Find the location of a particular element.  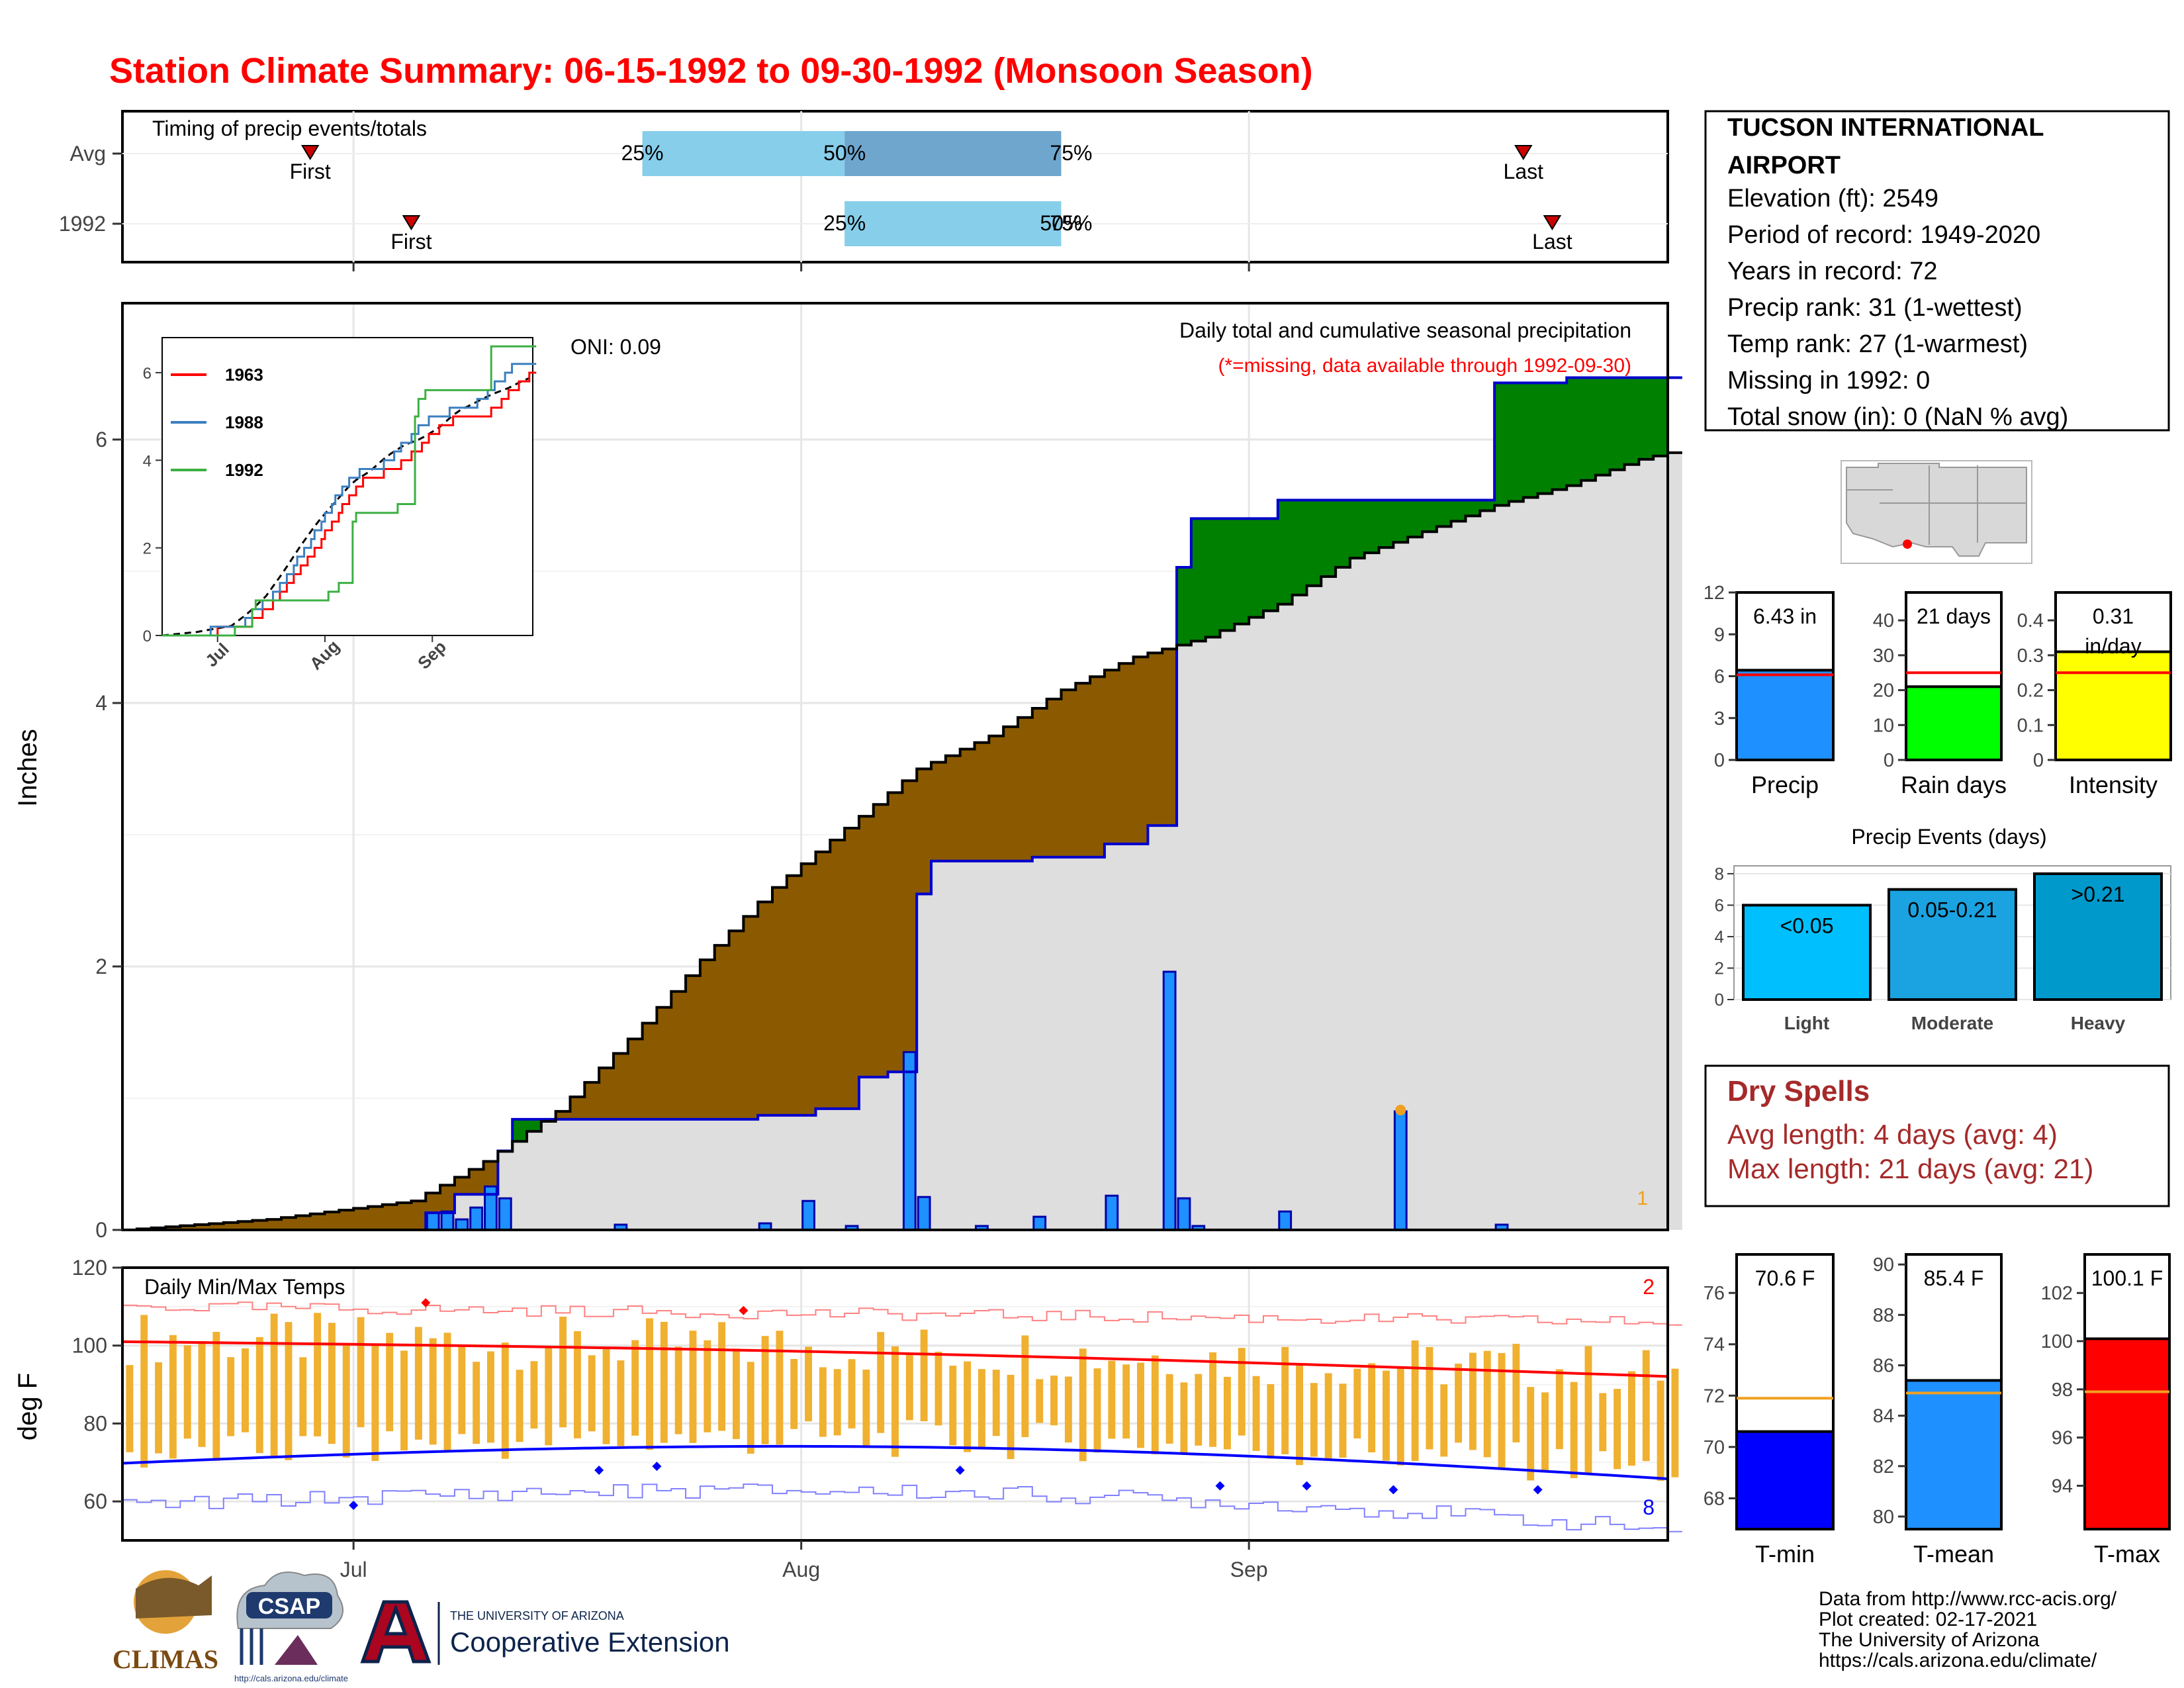

intensity-y-tick-label: 0 is located at coordinates (2039, 760).